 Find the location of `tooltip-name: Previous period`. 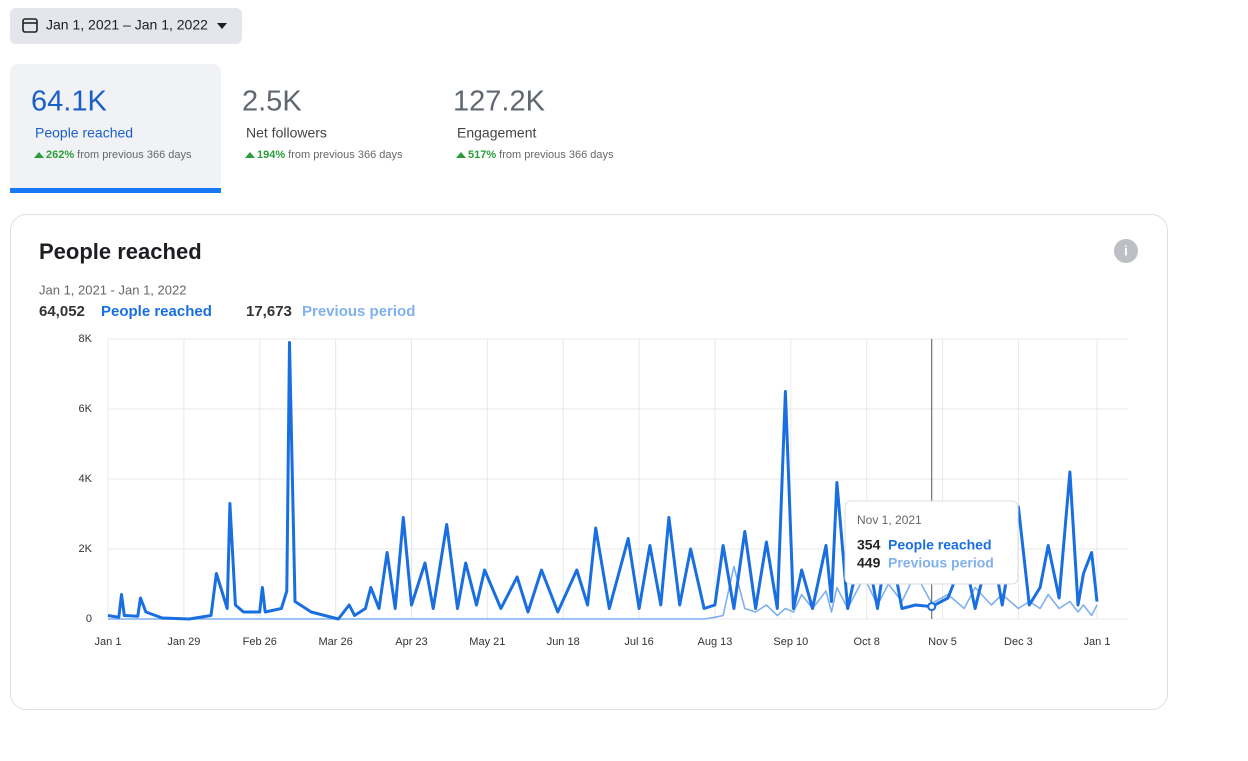

tooltip-name: Previous period is located at coordinates (941, 563).